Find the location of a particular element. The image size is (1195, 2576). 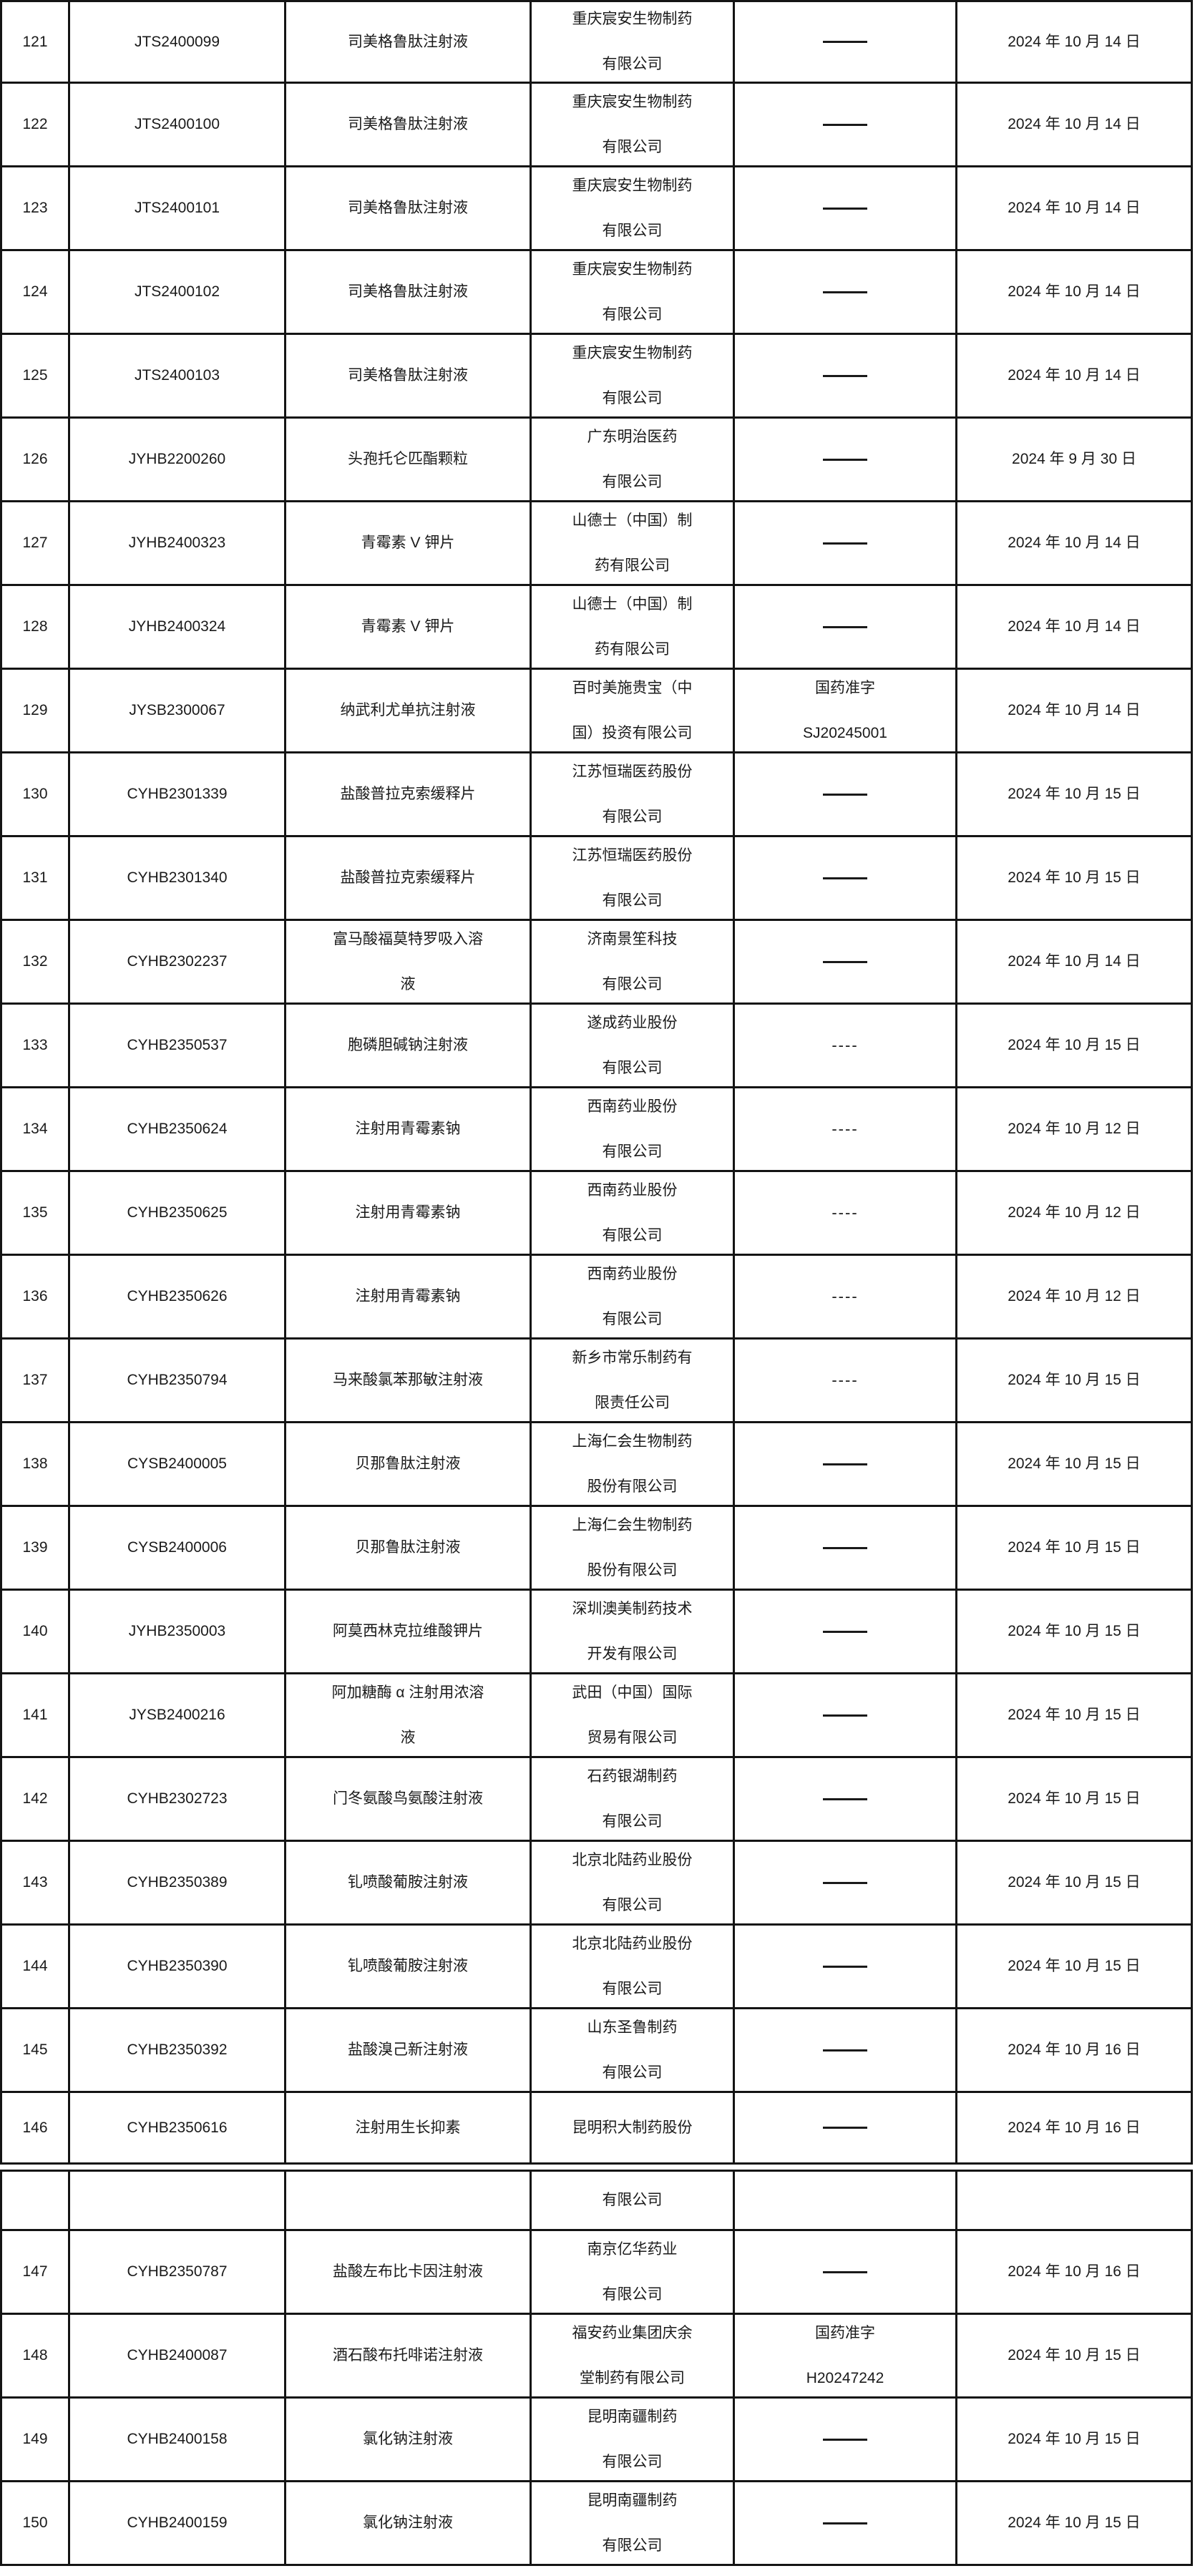

drug-name-cell: 司美格鲁肽注射液 is located at coordinates (409, 293).